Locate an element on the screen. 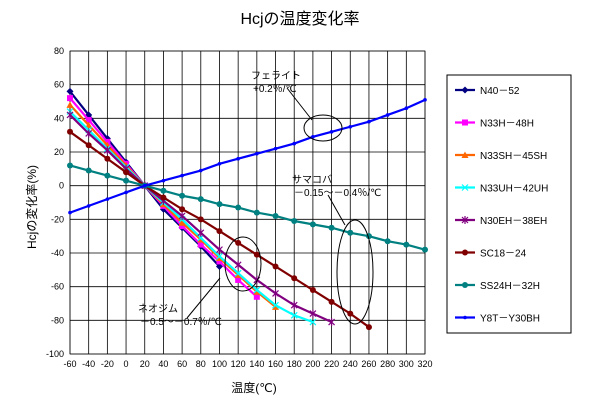 The height and width of the screenshot is (408, 600). x-tick-label: -40 is located at coordinates (88, 364).